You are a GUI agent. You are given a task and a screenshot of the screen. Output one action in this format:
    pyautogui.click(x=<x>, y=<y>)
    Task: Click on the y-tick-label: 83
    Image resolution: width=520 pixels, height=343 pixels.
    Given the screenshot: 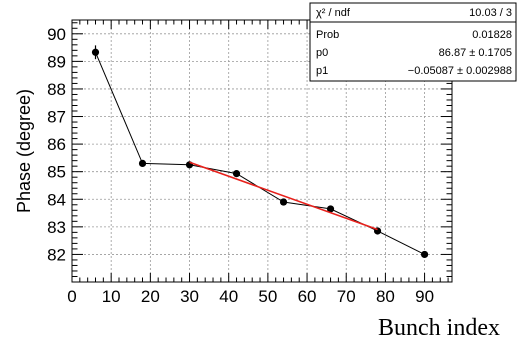 What is the action you would take?
    pyautogui.click(x=56, y=227)
    